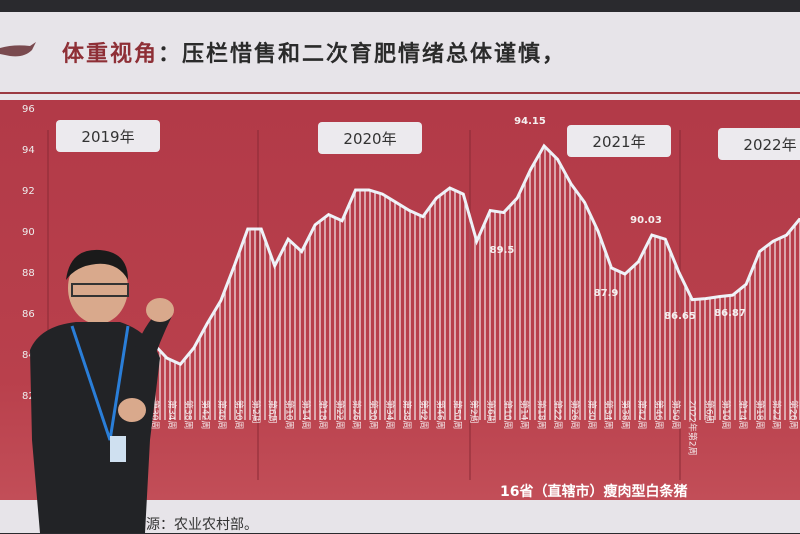  What do you see at coordinates (28, 396) in the screenshot?
I see `y-tick-label: 82` at bounding box center [28, 396].